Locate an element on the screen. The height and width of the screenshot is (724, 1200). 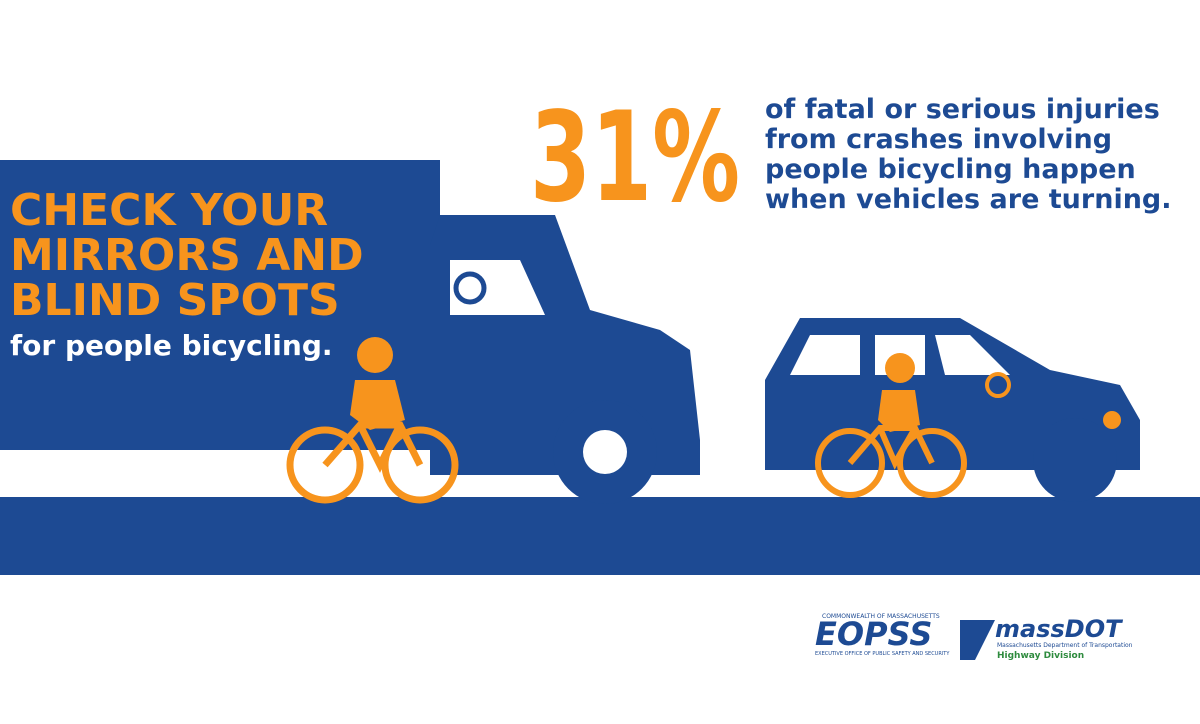
logo-eopss: EOPSS is located at coordinates (873, 634).